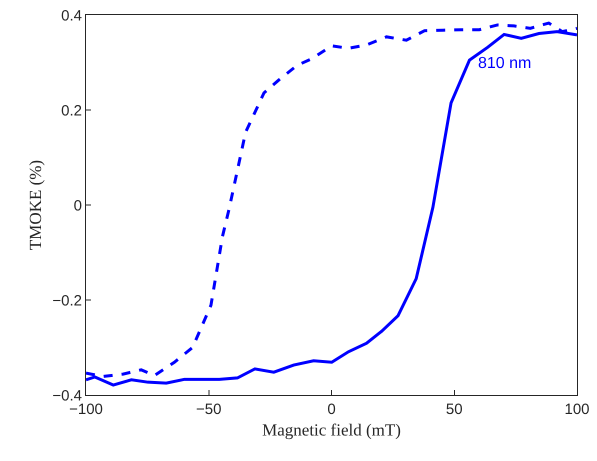 This screenshot has width=597, height=461. What do you see at coordinates (71, 111) in the screenshot?
I see `y-tick-label: 0.2` at bounding box center [71, 111].